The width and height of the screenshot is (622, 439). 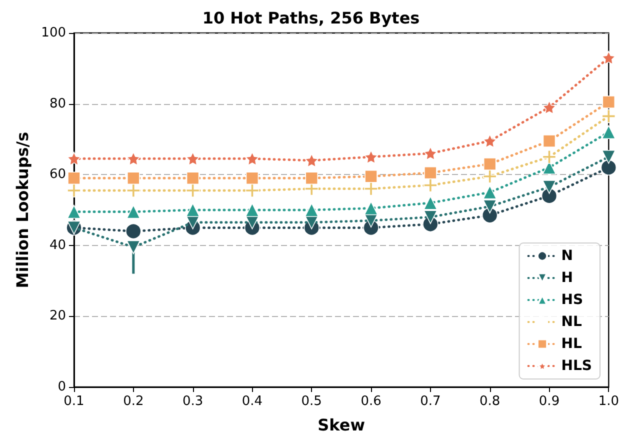 What do you see at coordinates (572, 300) in the screenshot?
I see `legend-label: HS` at bounding box center [572, 300].